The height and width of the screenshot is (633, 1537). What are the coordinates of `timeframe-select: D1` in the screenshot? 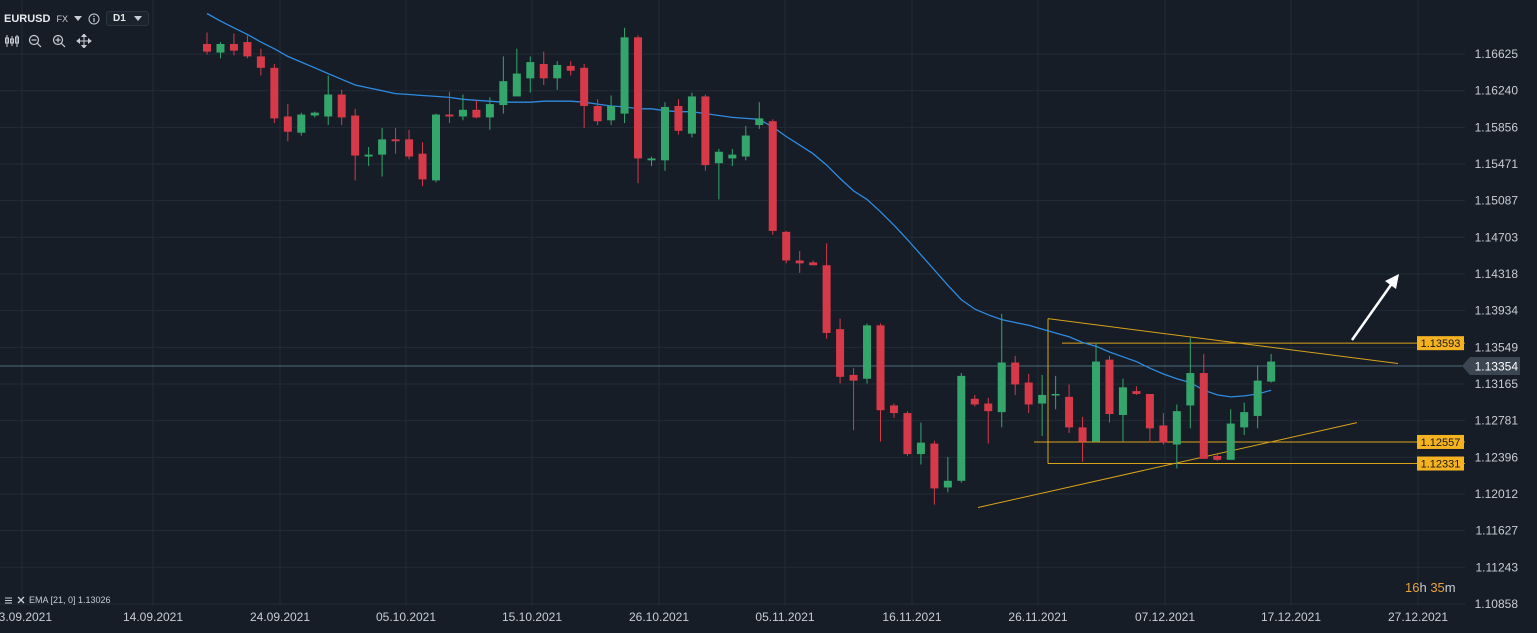 It's located at (127, 18).